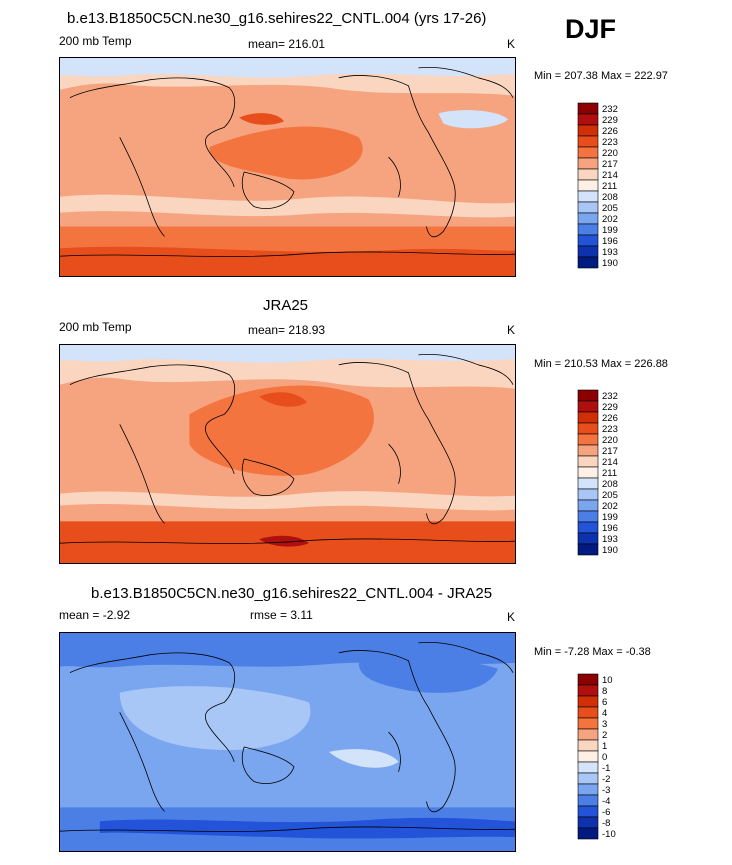 This screenshot has width=732, height=865. What do you see at coordinates (606, 768) in the screenshot?
I see `colorbar-tick-label: -1` at bounding box center [606, 768].